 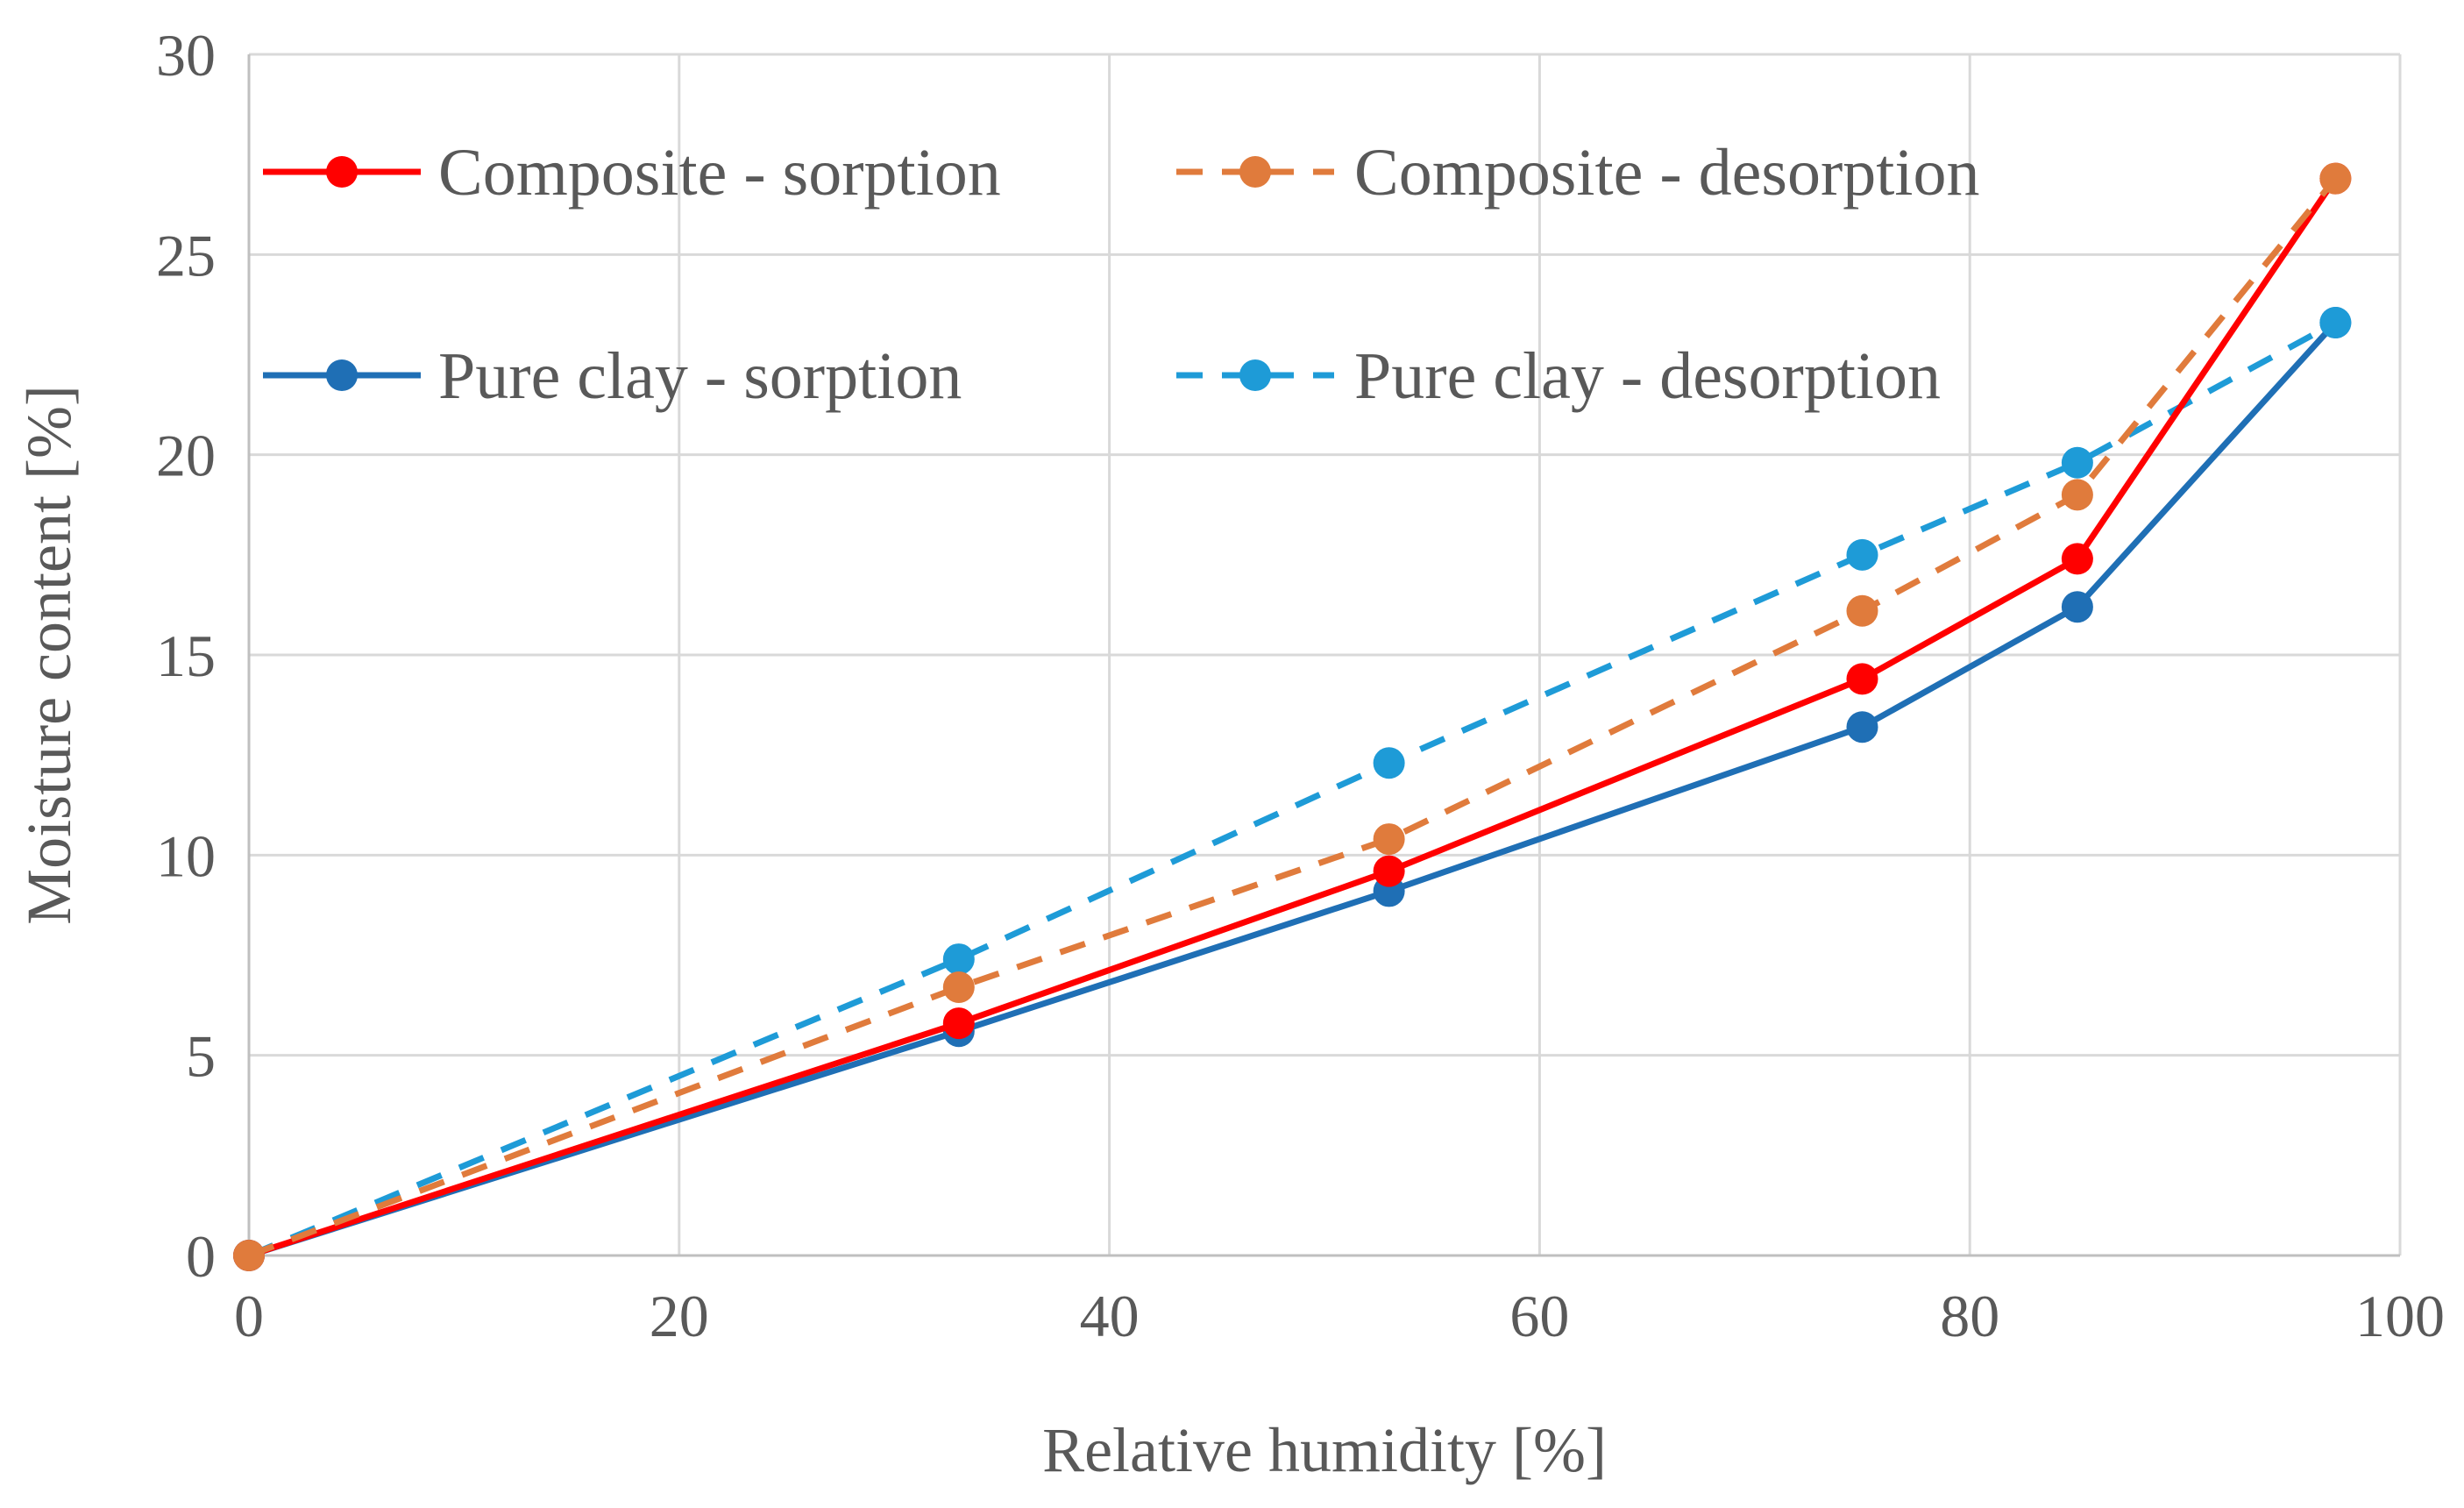 What do you see at coordinates (719, 173) in the screenshot?
I see `legend-label: Composite - sorption` at bounding box center [719, 173].